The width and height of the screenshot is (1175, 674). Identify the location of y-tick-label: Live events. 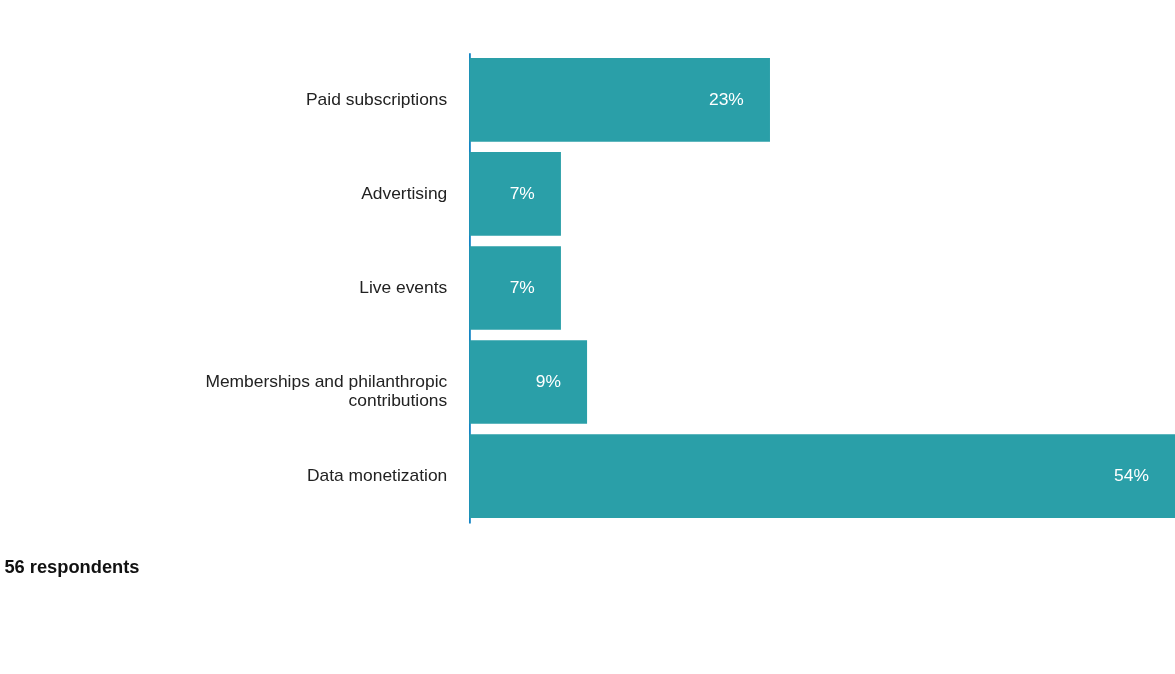
(403, 287).